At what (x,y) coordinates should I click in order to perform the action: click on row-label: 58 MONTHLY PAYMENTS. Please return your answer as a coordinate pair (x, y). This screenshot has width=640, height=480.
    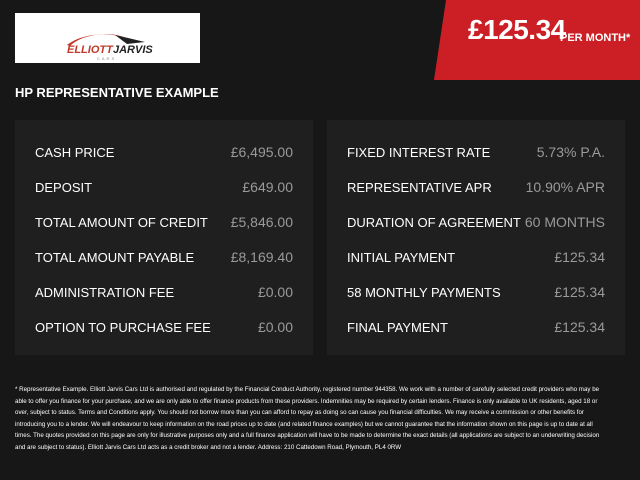
    Looking at the image, I should click on (424, 292).